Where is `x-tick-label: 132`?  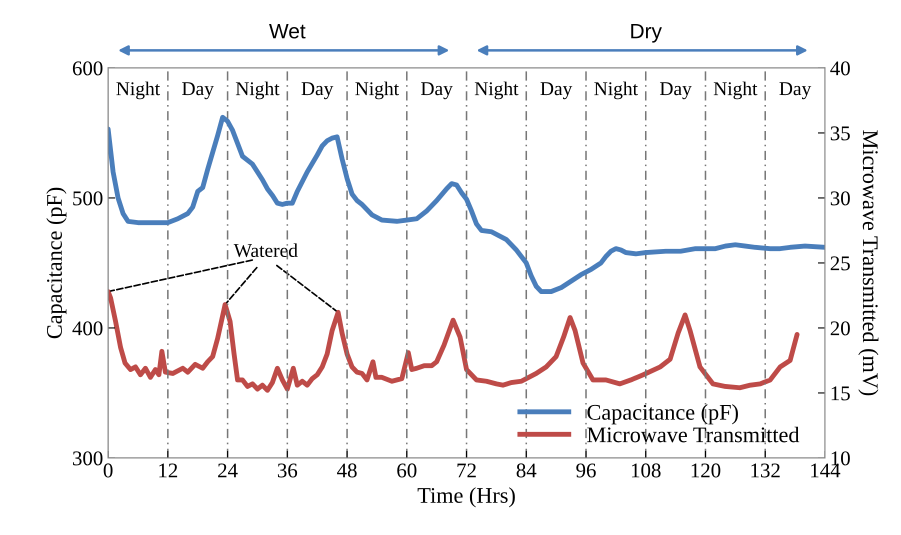
x-tick-label: 132 is located at coordinates (765, 470).